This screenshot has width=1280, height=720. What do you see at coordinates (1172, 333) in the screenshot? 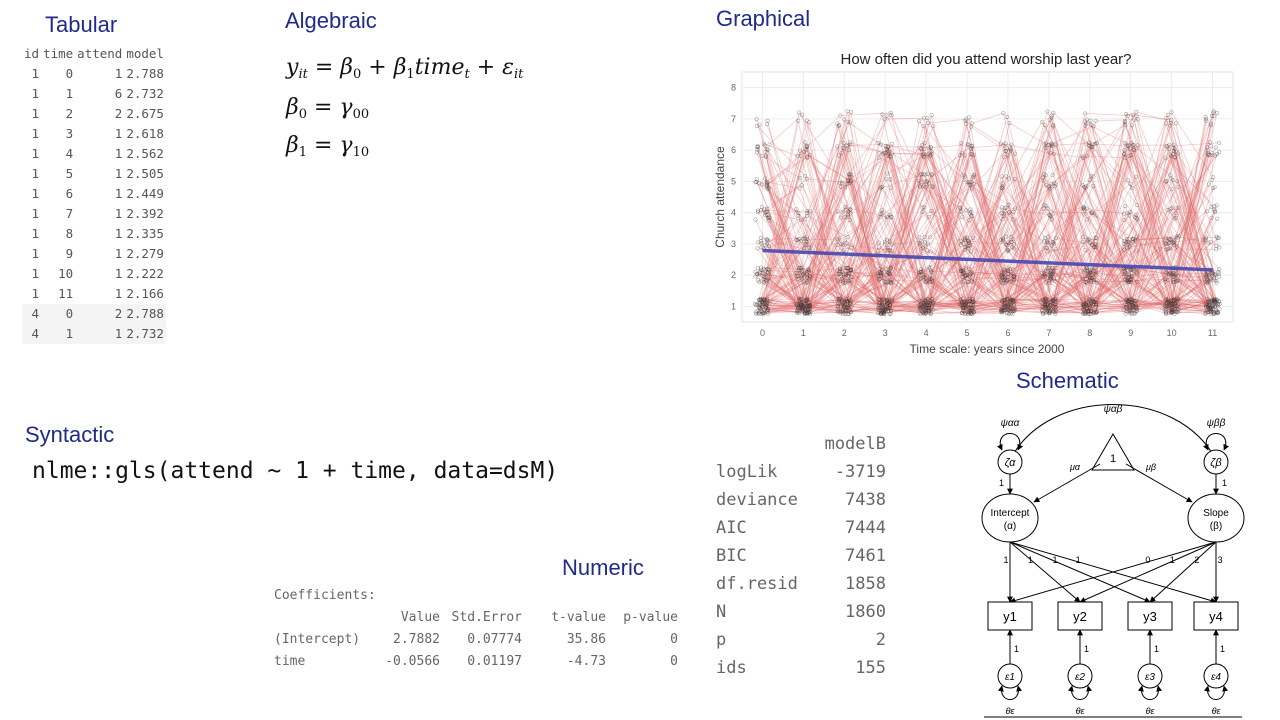
I see `x-tick-label: 10` at bounding box center [1172, 333].